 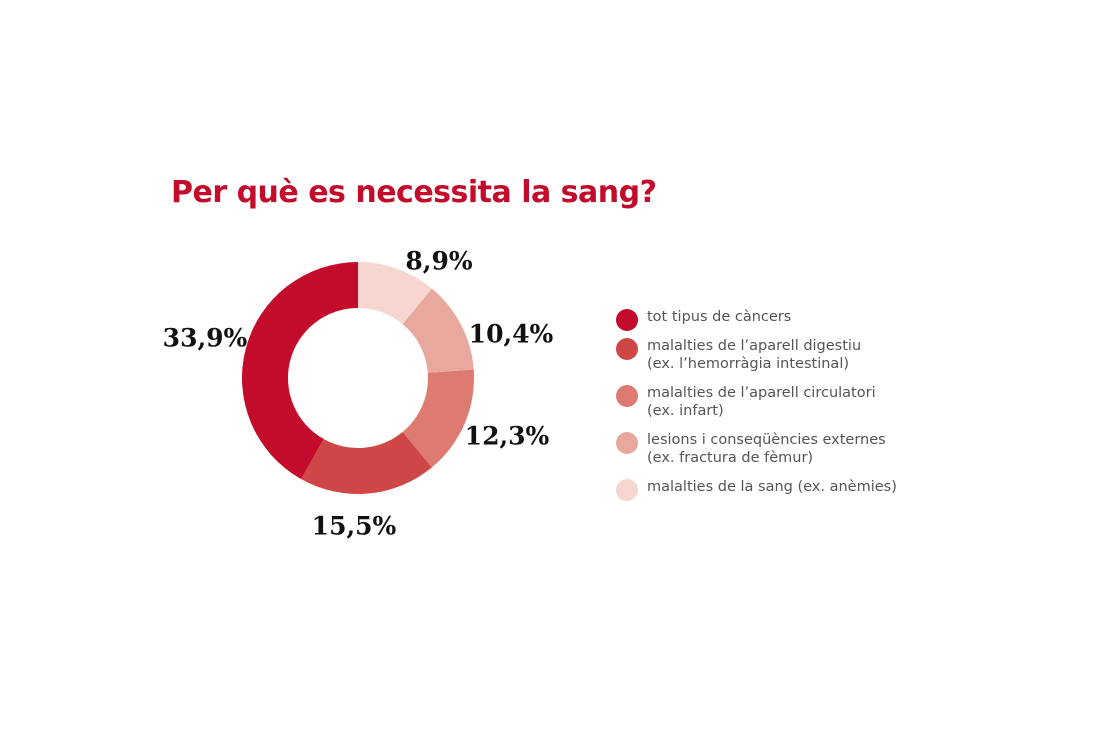 What do you see at coordinates (511, 334) in the screenshot?
I see `data-label-injuries: 10,4%` at bounding box center [511, 334].